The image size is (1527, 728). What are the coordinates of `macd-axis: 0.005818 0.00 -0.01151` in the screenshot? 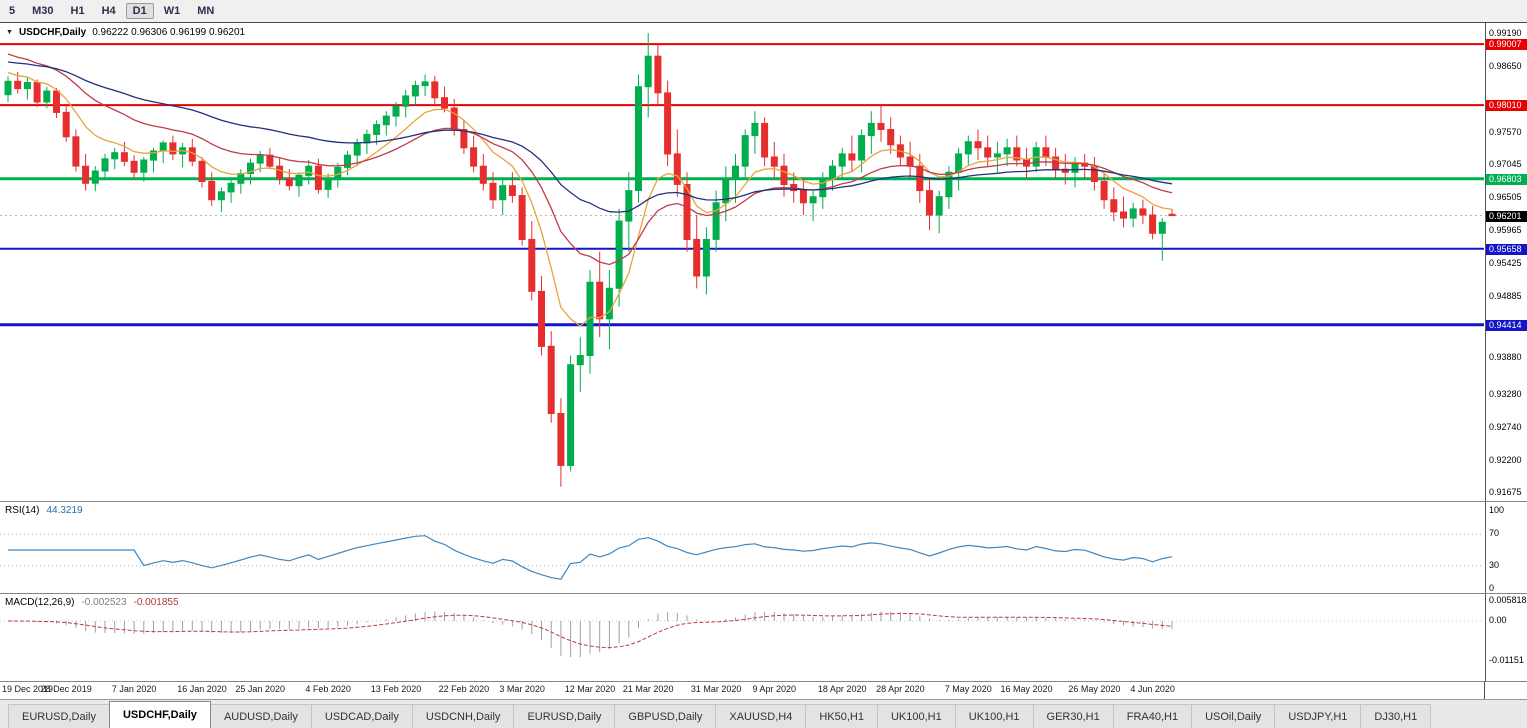 It's located at (1506, 637).